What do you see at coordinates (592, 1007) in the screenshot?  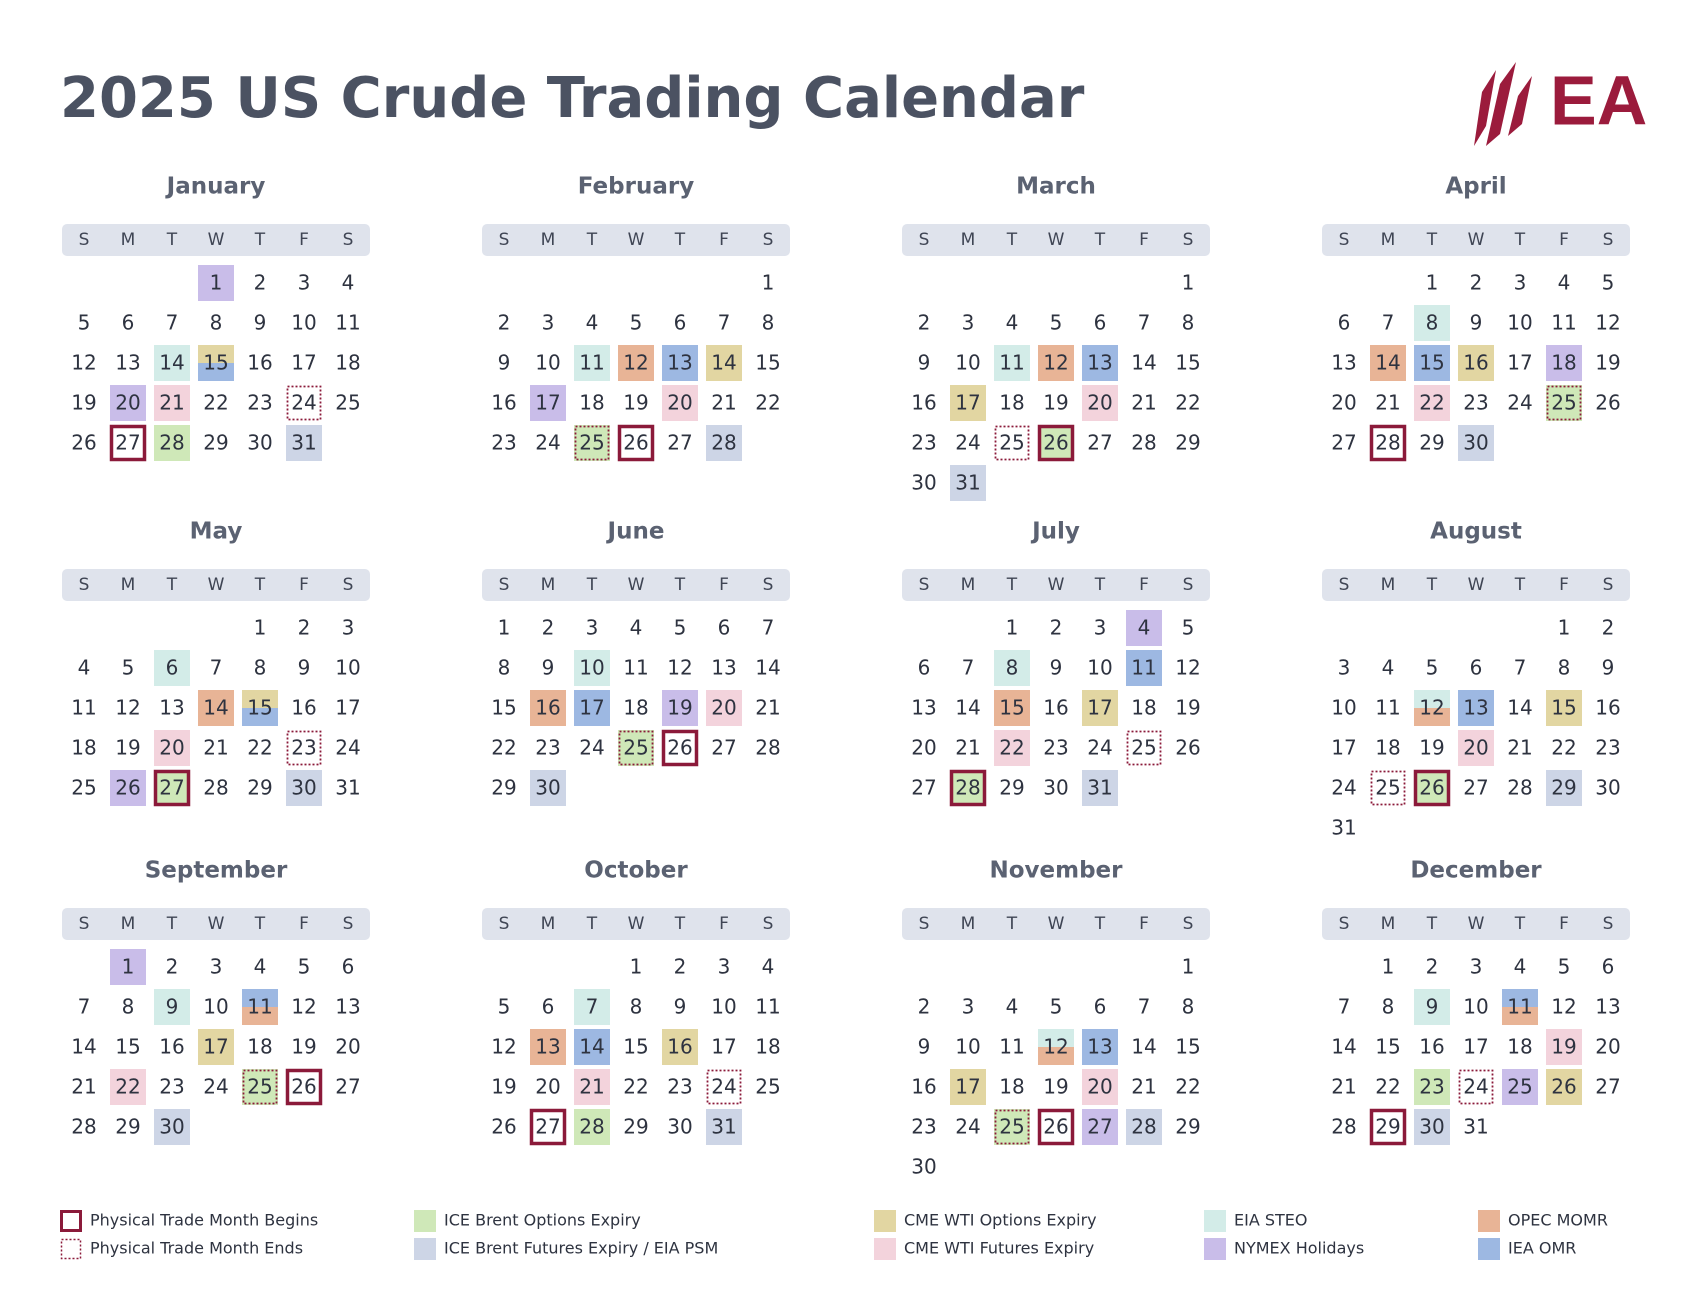 I see `day-number: 7` at bounding box center [592, 1007].